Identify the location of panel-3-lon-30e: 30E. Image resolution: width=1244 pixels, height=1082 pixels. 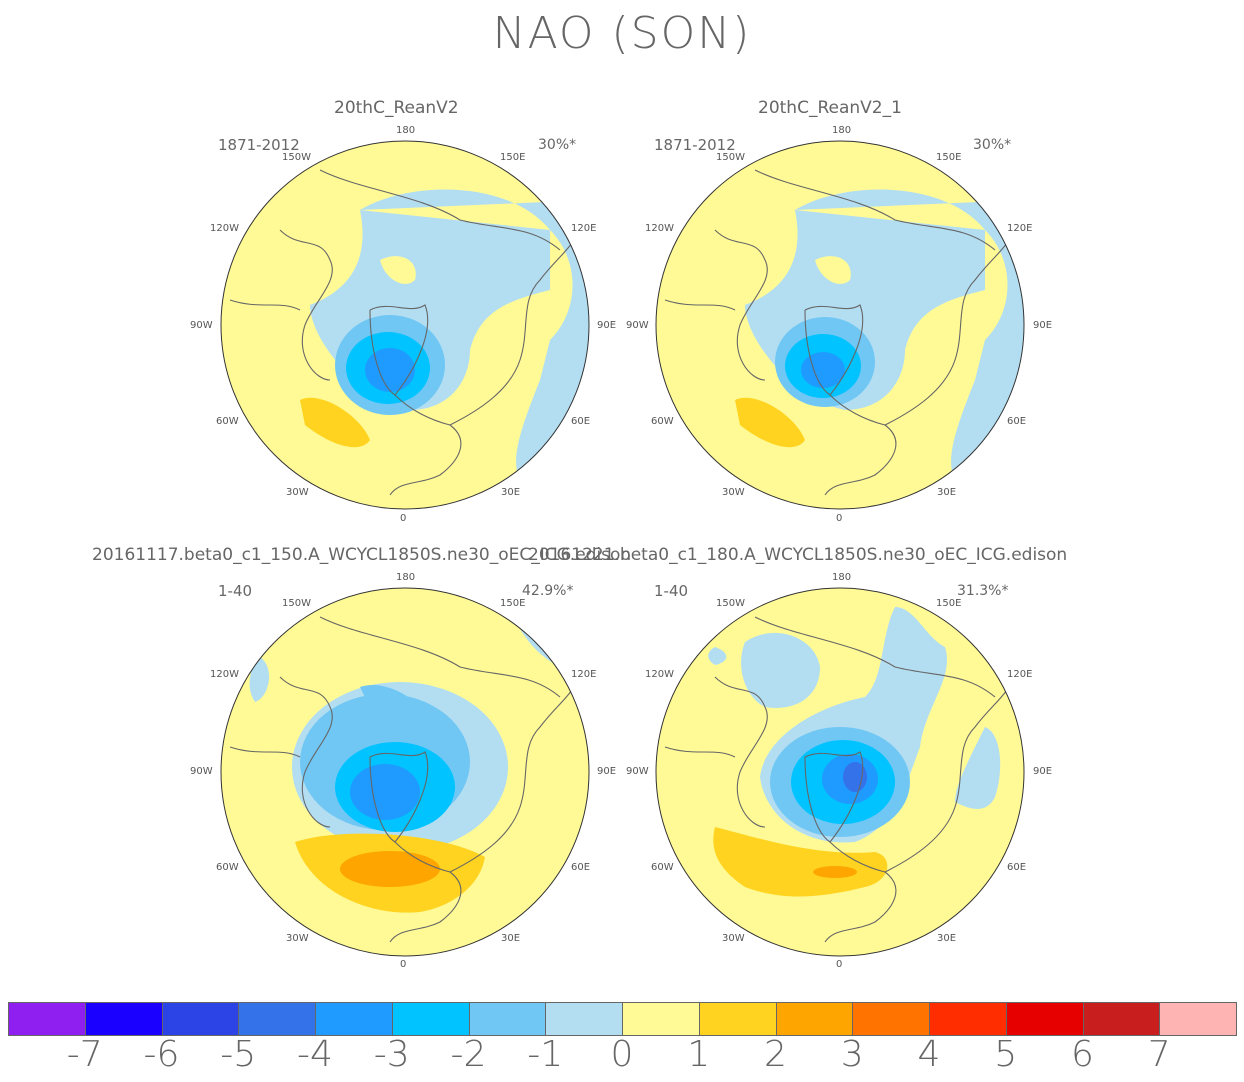
(511, 938).